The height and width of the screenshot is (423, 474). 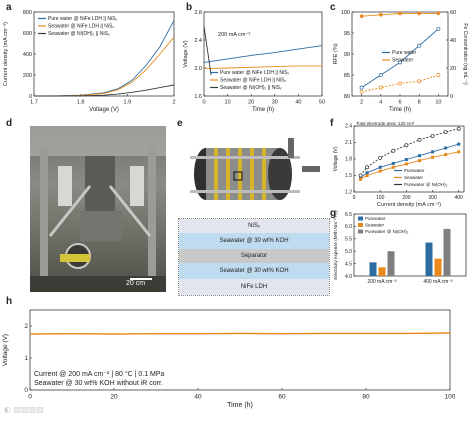 What do you see at coordinates (180, 123) in the screenshot?
I see `panel-letter-e: e` at bounding box center [180, 123].